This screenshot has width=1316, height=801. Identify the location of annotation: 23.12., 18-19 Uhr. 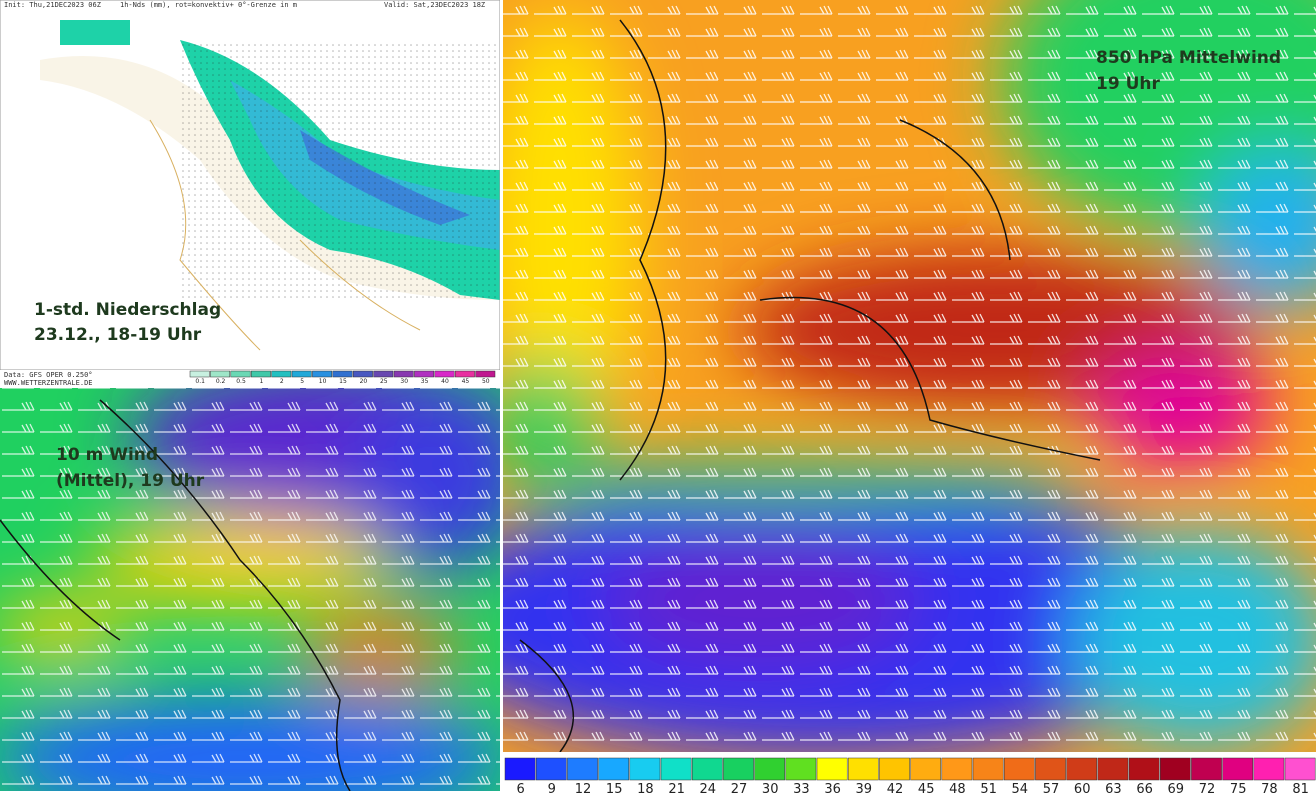
(118, 335).